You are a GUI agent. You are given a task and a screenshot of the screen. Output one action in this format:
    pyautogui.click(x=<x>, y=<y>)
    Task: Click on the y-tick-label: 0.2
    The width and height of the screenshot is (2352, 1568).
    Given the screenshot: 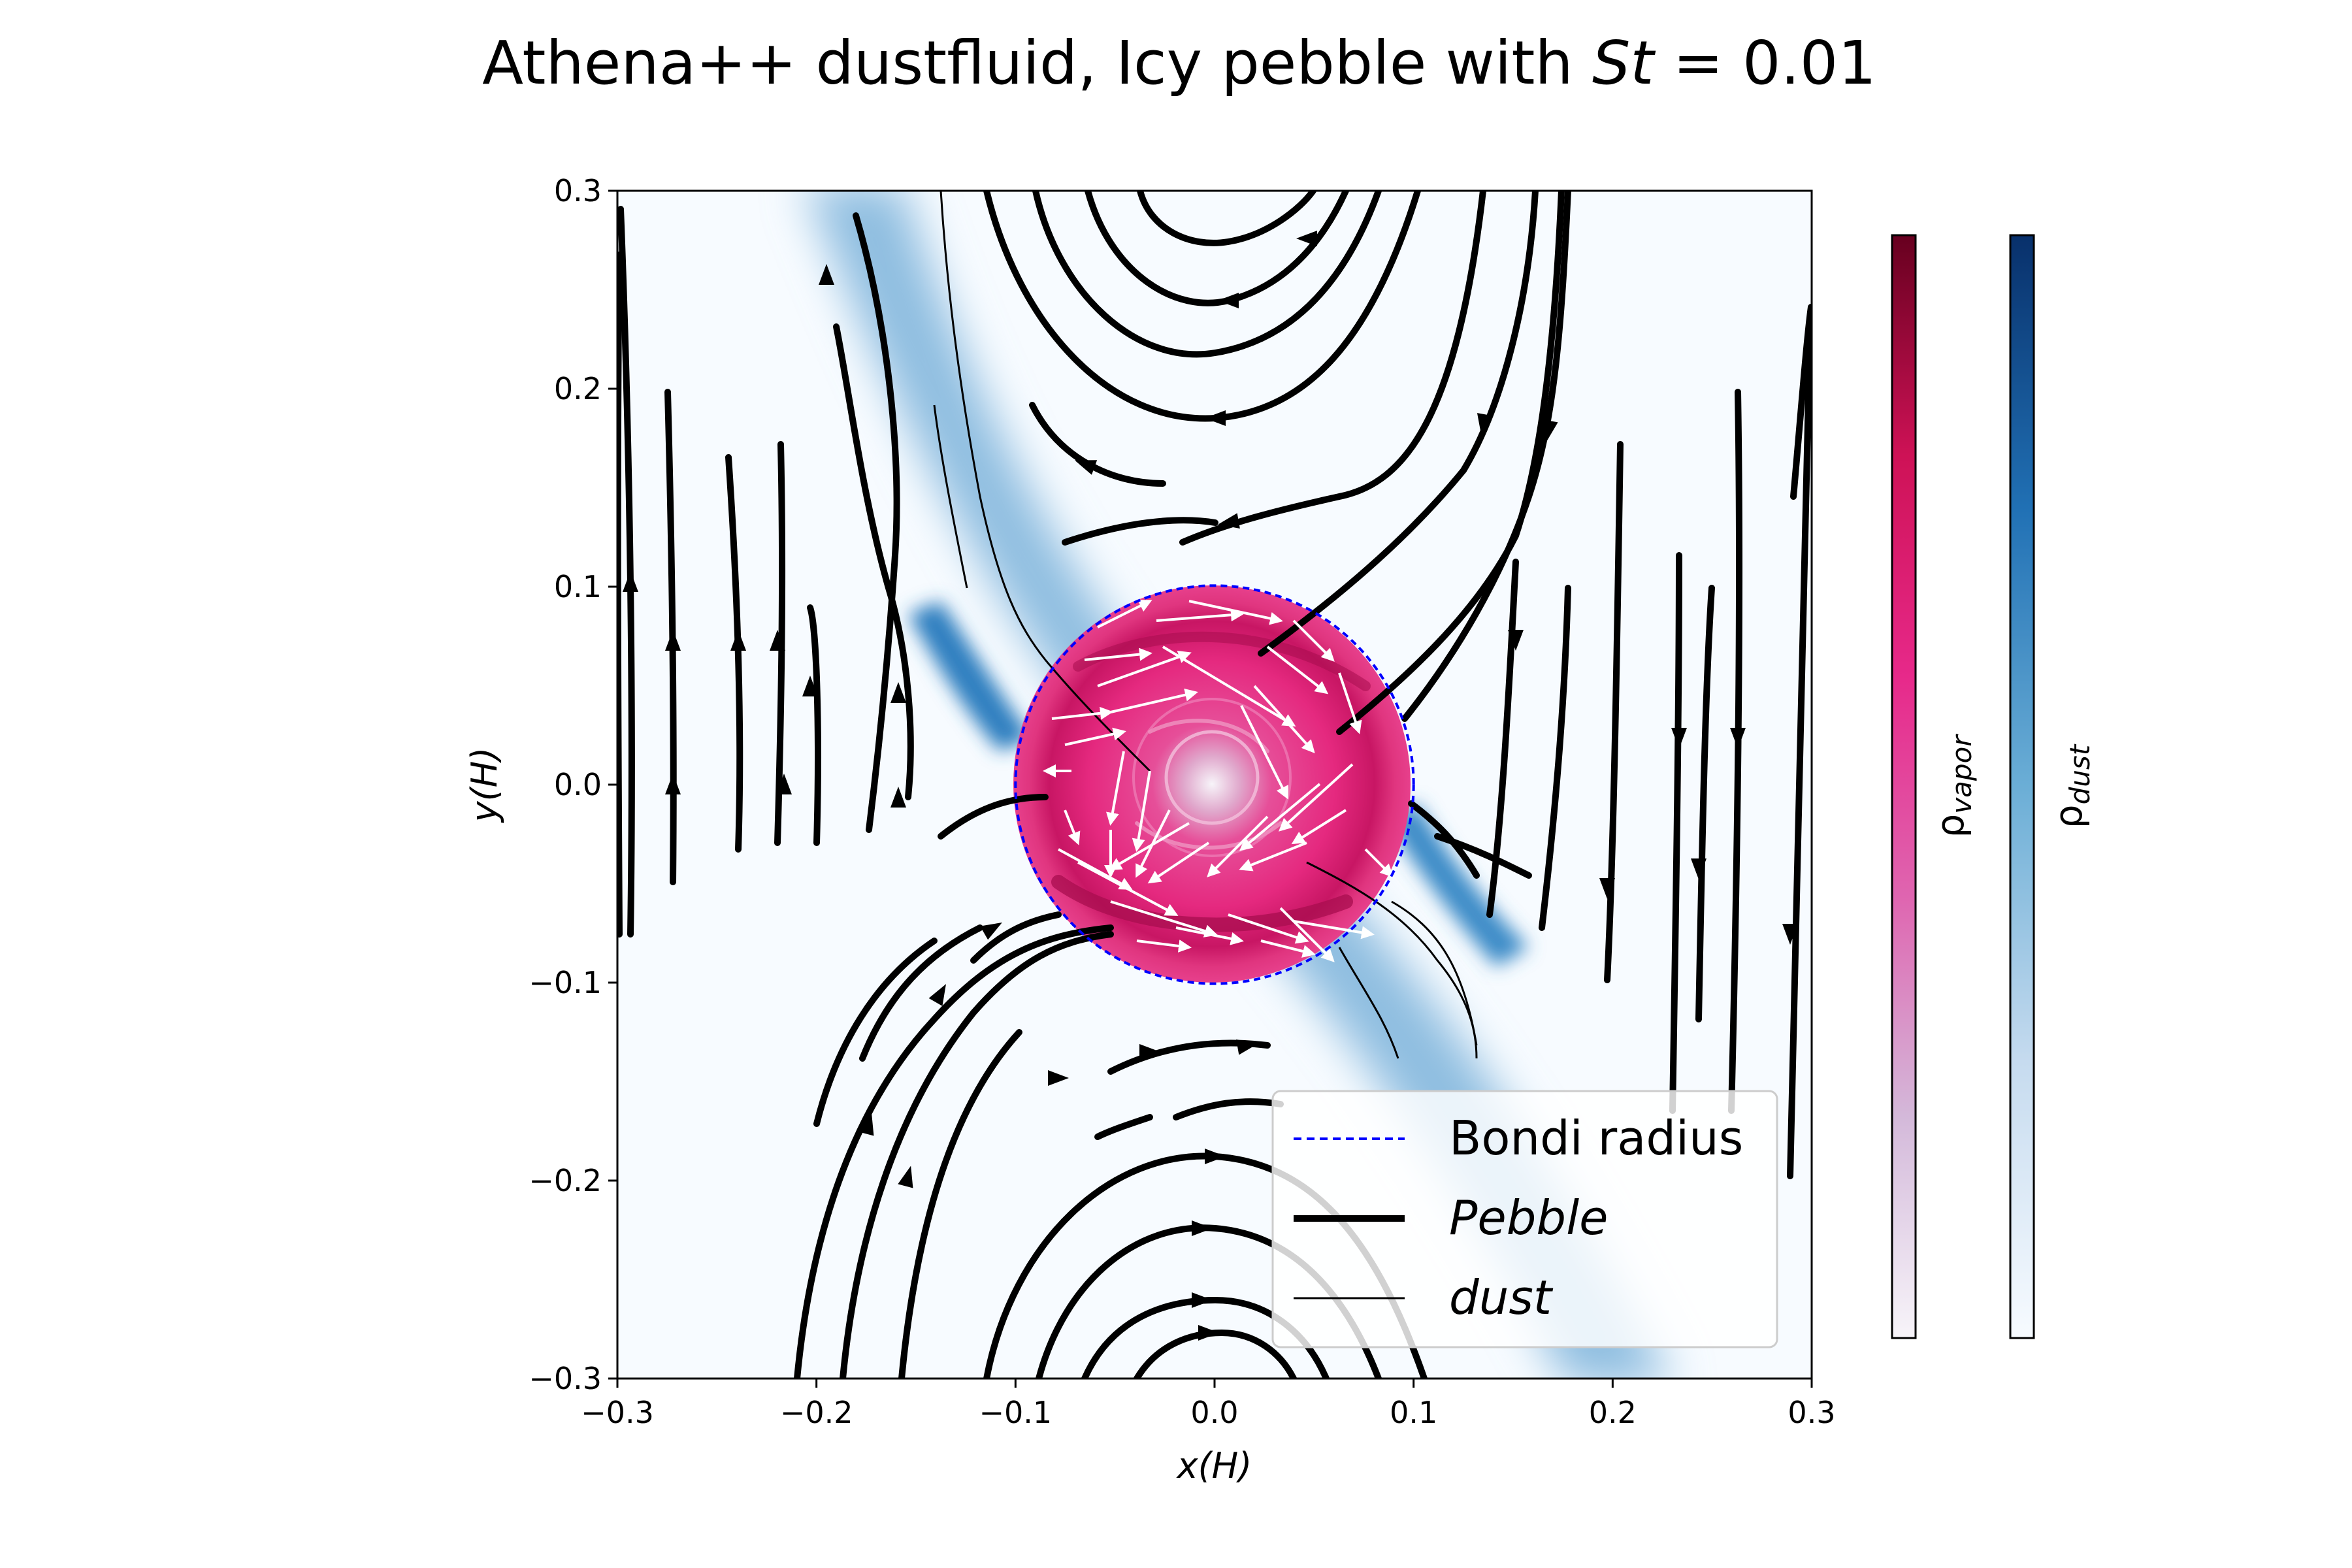 What is the action you would take?
    pyautogui.click(x=578, y=388)
    